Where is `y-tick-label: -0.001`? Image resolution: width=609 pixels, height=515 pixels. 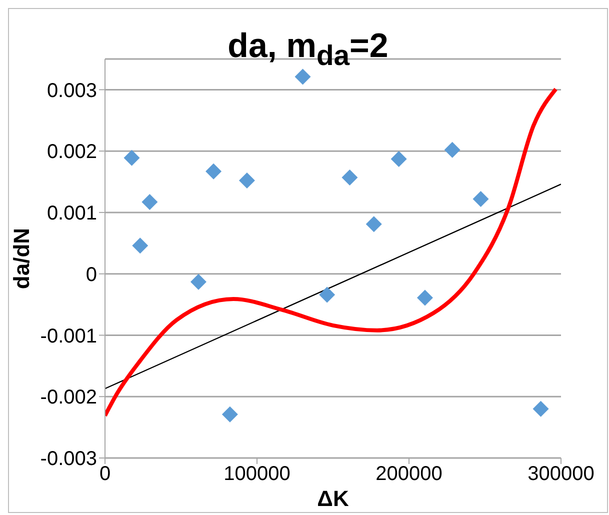 y-tick-label: -0.001 is located at coordinates (68, 336).